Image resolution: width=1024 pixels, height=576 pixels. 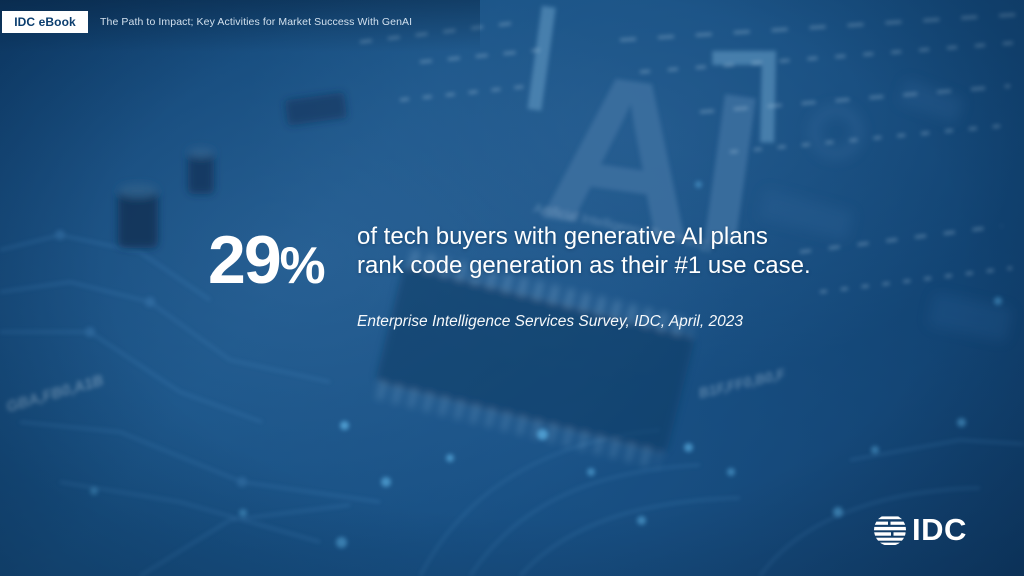 I want to click on idc-globe-icon, so click(x=890, y=530).